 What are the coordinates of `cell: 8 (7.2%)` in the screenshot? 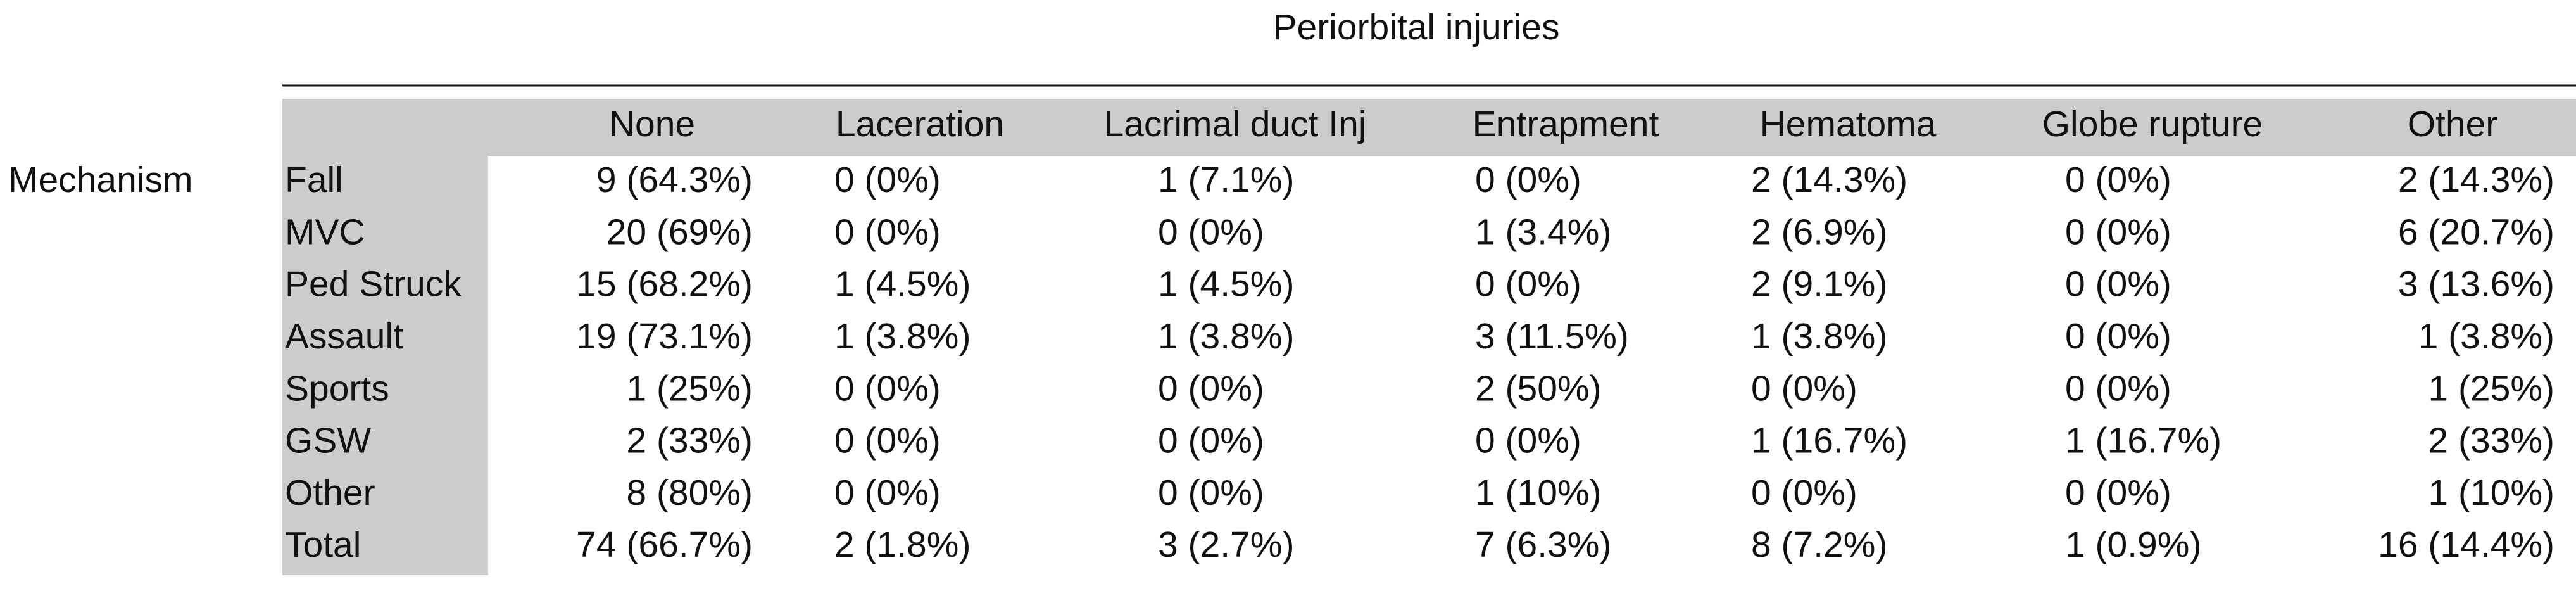 It's located at (1819, 544).